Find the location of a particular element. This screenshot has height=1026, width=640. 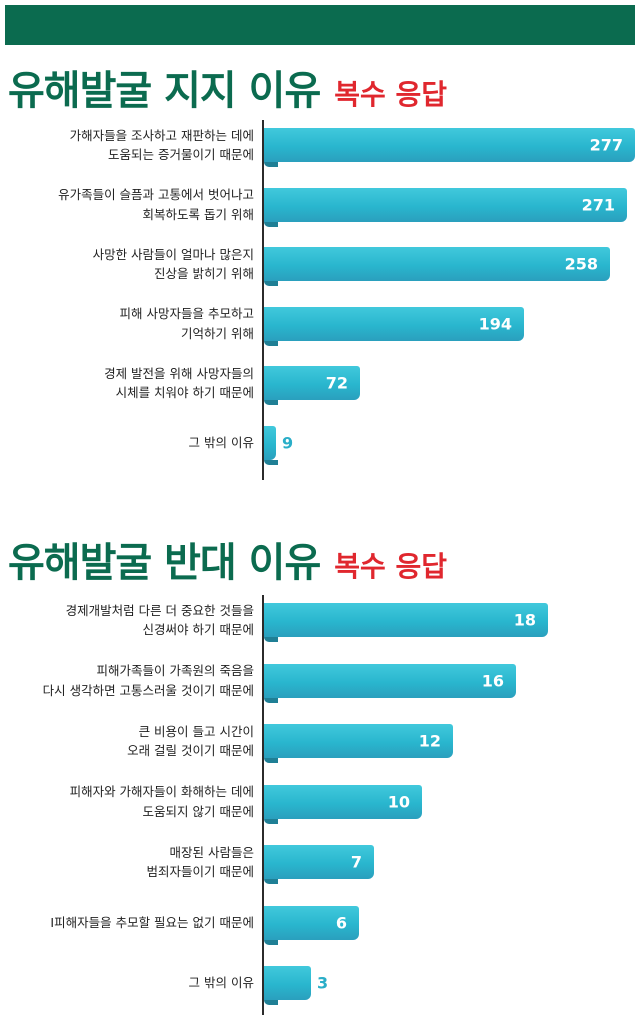

support-bar: 258 is located at coordinates (437, 266).